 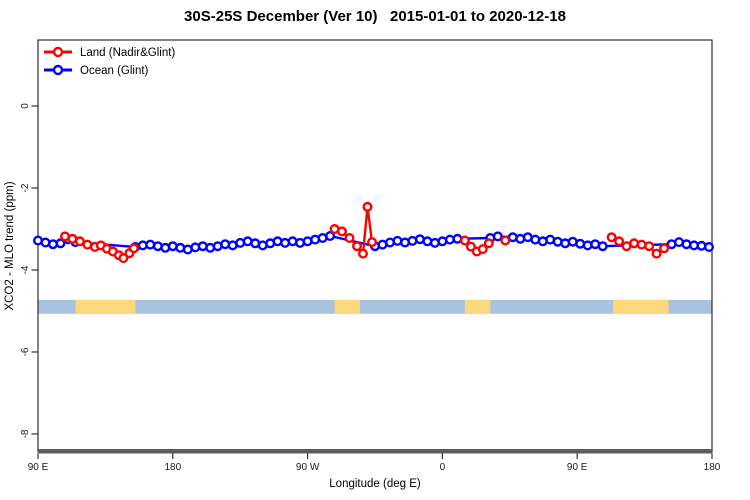 What do you see at coordinates (114, 71) in the screenshot?
I see `legend-label-ocean: Ocean (Glint)` at bounding box center [114, 71].